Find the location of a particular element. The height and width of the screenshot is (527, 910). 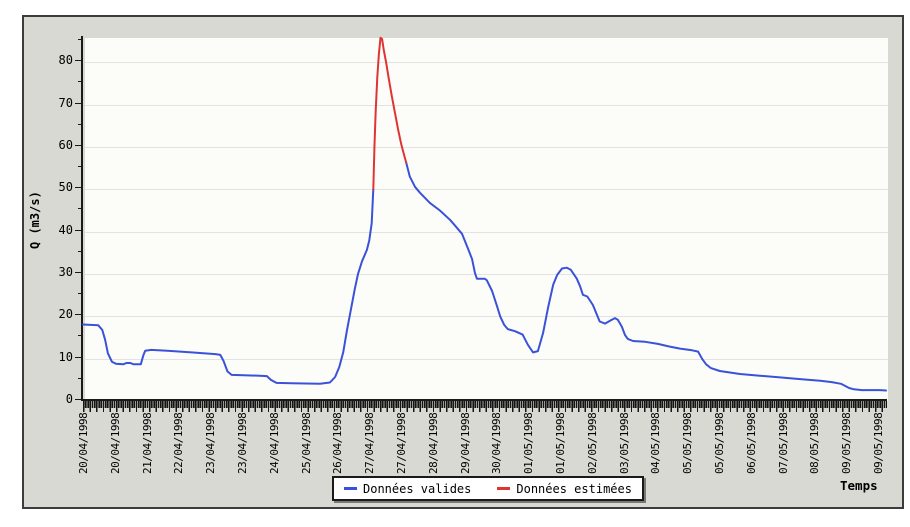

x-major-tick-band is located at coordinates (485, 406).